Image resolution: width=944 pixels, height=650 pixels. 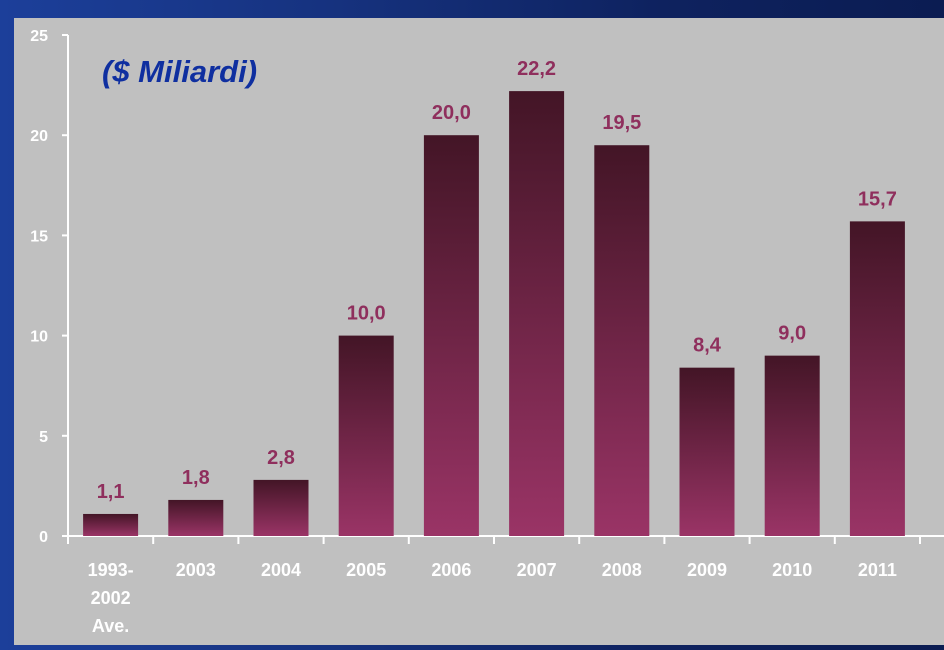 I want to click on x-tick-label: 2010, so click(x=792, y=570).